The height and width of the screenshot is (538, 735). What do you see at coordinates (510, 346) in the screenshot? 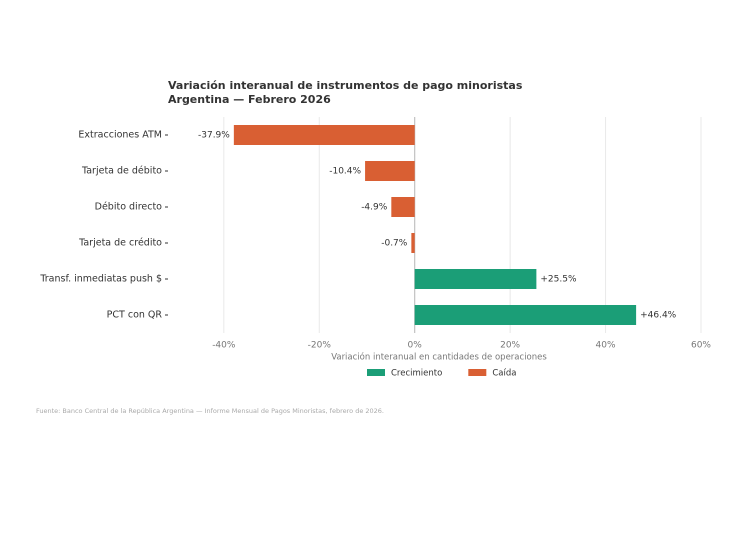
I see `x-tick-label: 20%` at bounding box center [510, 346].